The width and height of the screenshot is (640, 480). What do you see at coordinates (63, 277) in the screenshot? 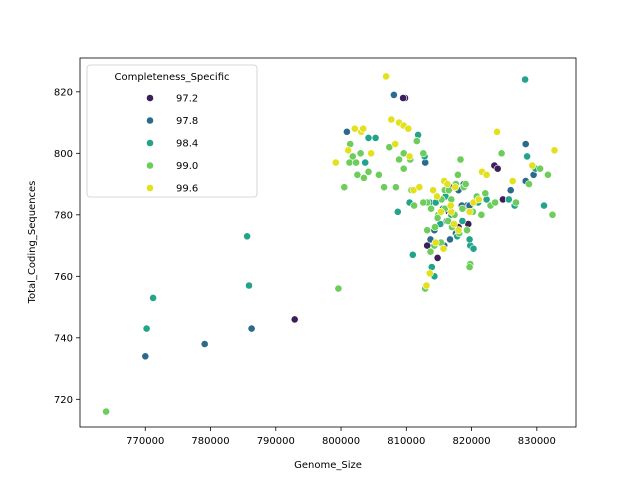
I see `y-tick-label: 760` at bounding box center [63, 277].